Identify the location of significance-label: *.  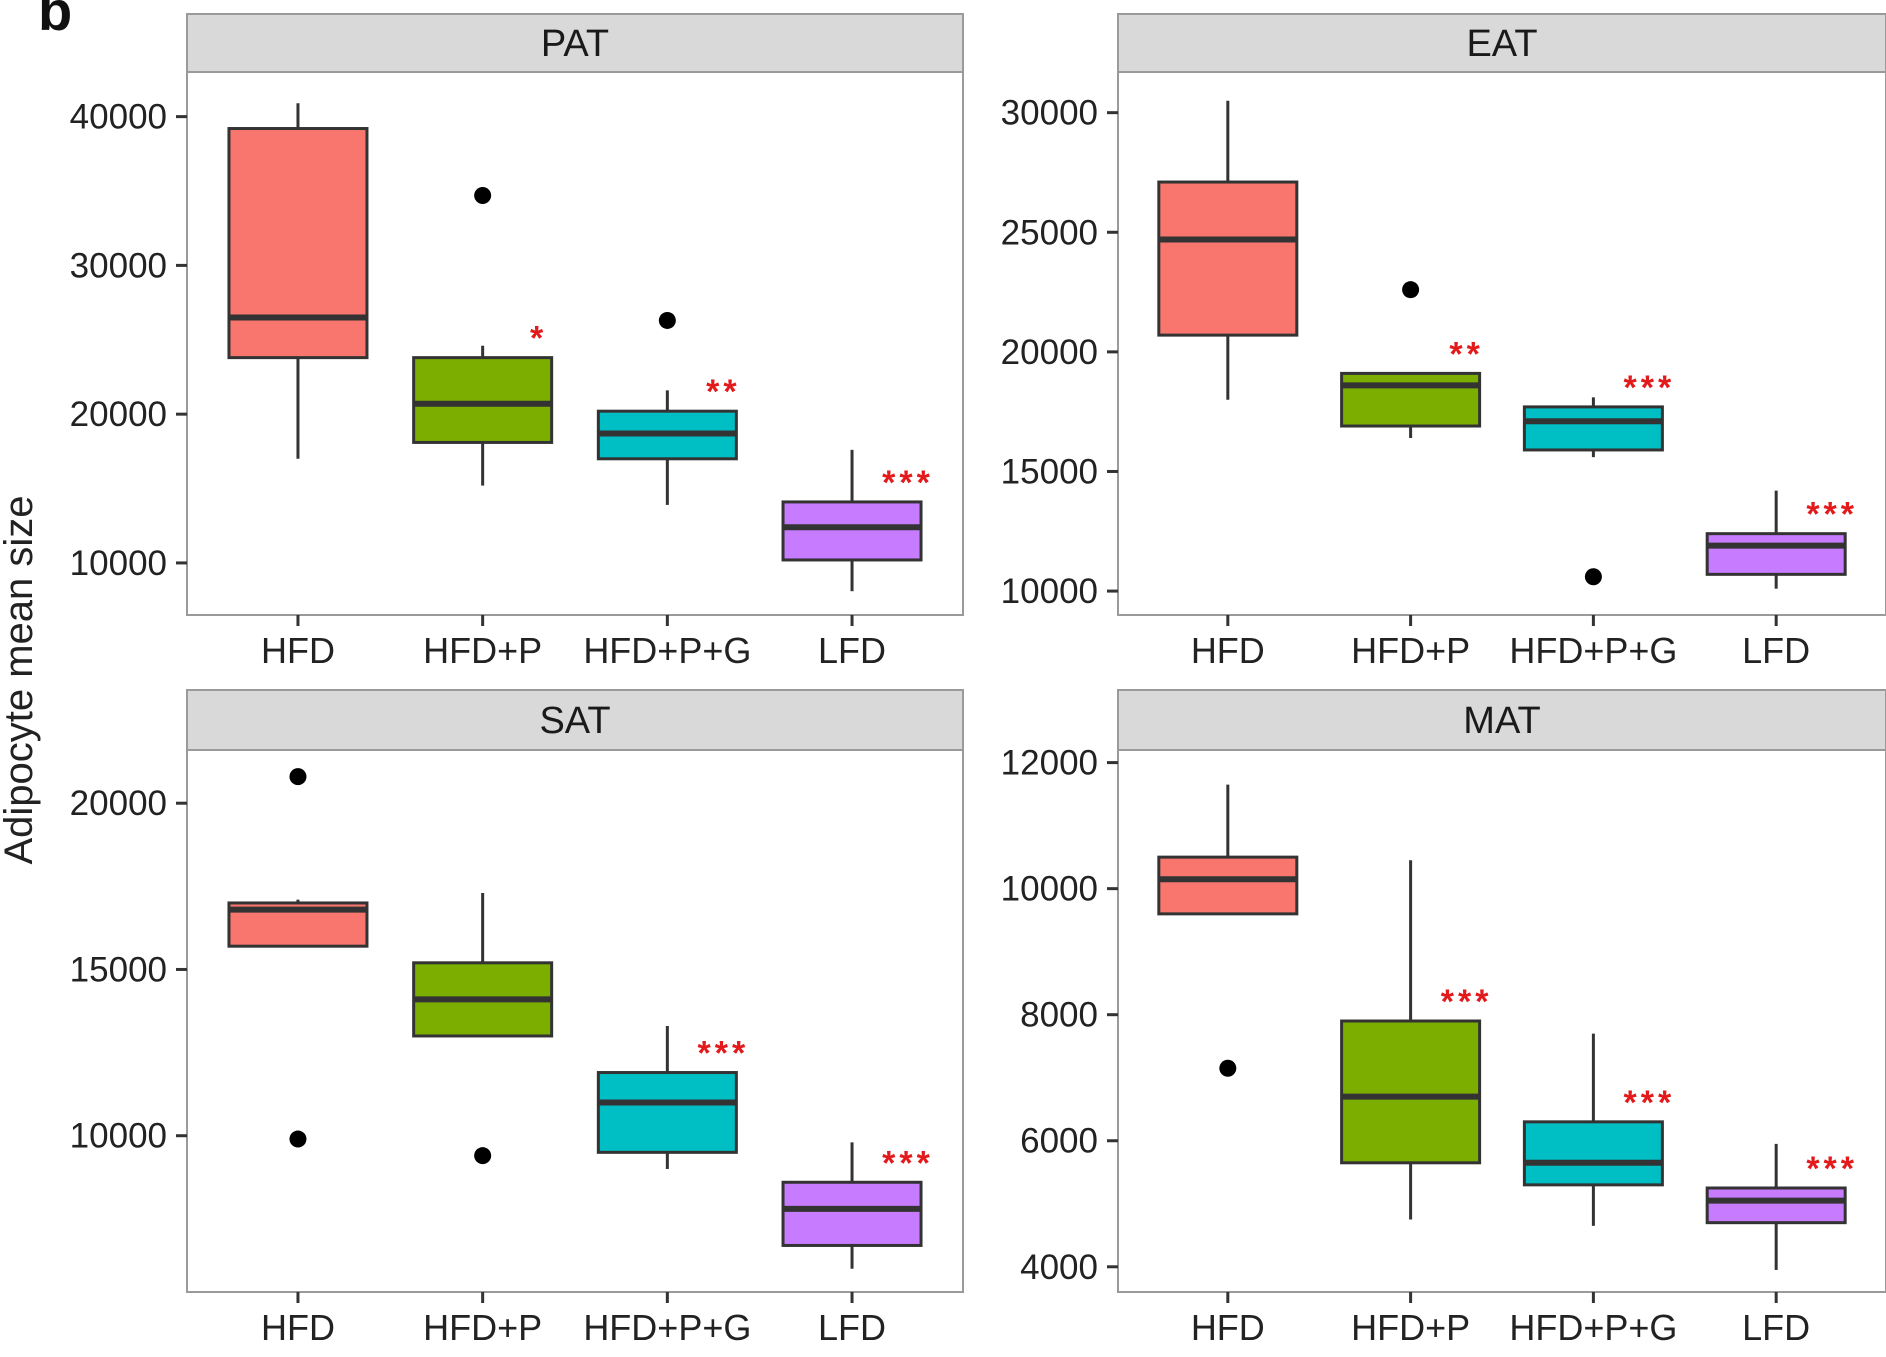
(538, 339).